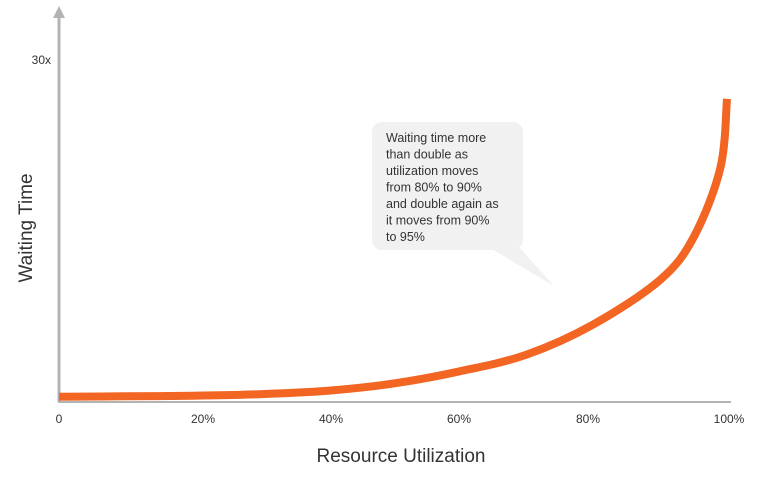 This screenshot has height=478, width=763. Describe the element at coordinates (203, 419) in the screenshot. I see `x-tick-label: 20%` at that location.